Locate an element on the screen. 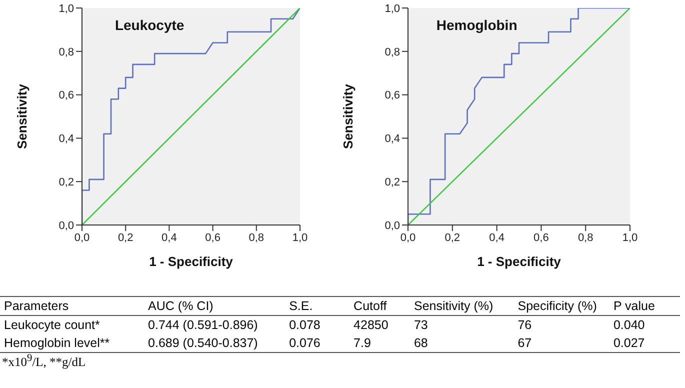  category-label: Leukocyte count* is located at coordinates (52, 325).